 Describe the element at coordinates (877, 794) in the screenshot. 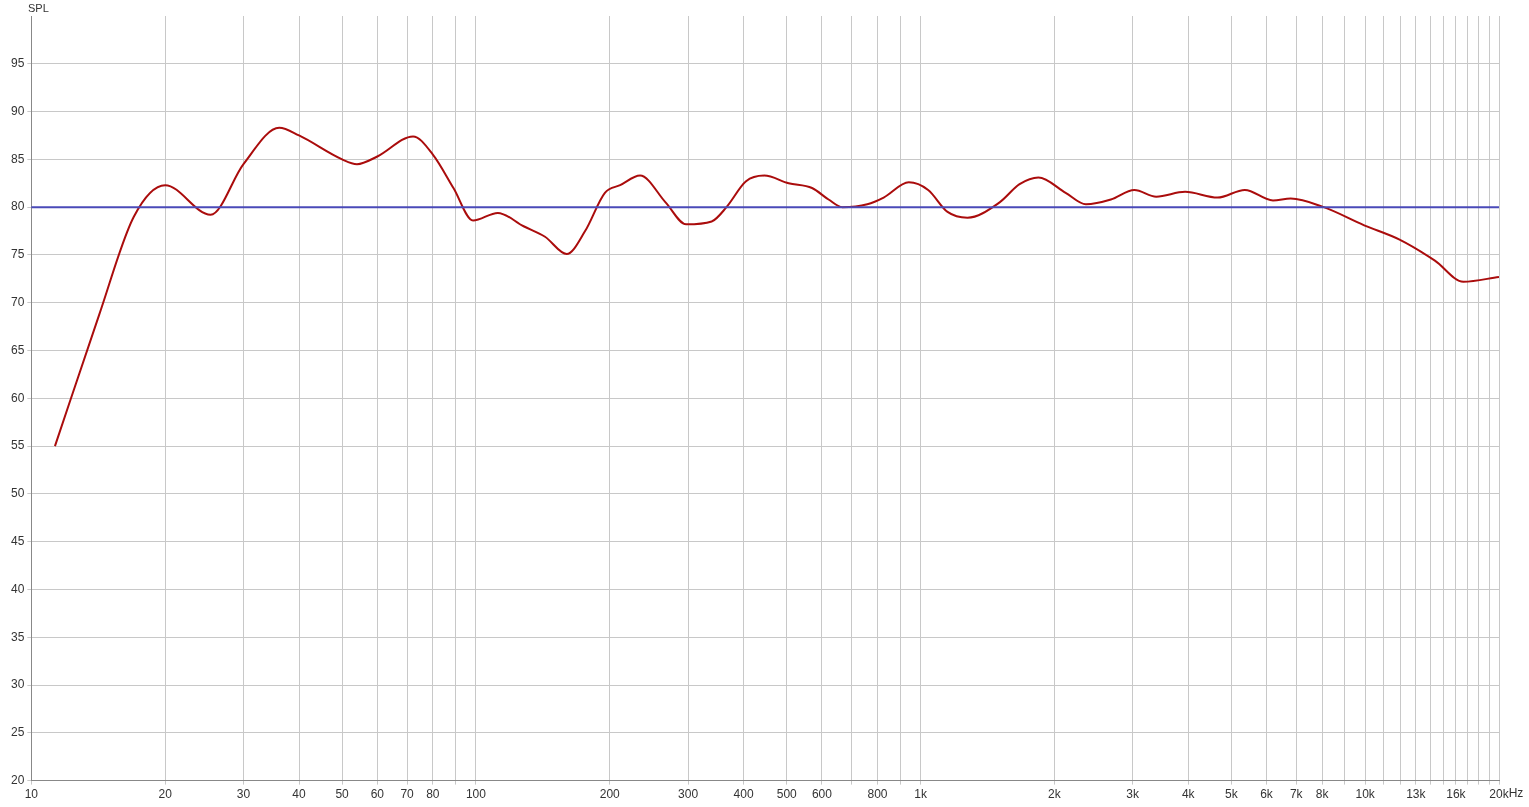

I see `x-tick-label: 800` at that location.